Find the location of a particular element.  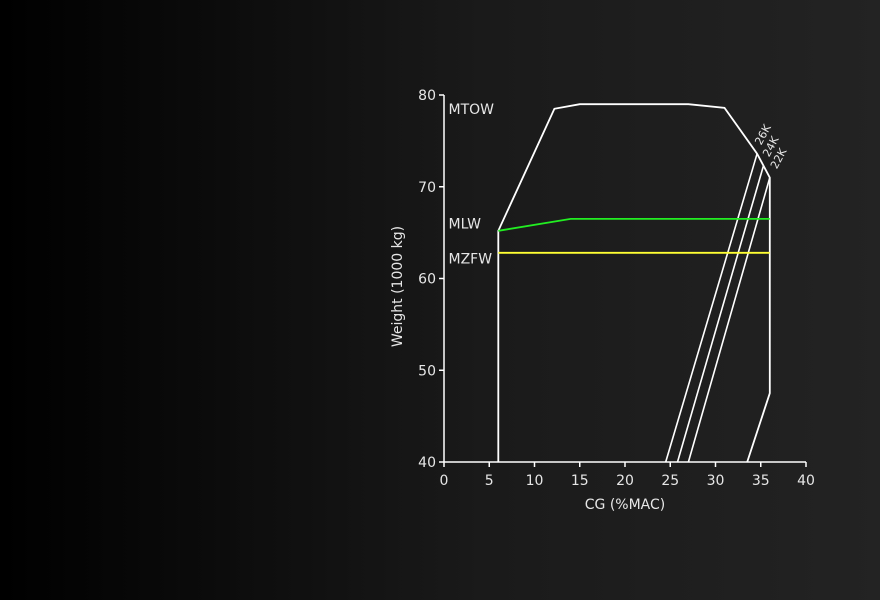

x-tick-label: 40 is located at coordinates (806, 481).